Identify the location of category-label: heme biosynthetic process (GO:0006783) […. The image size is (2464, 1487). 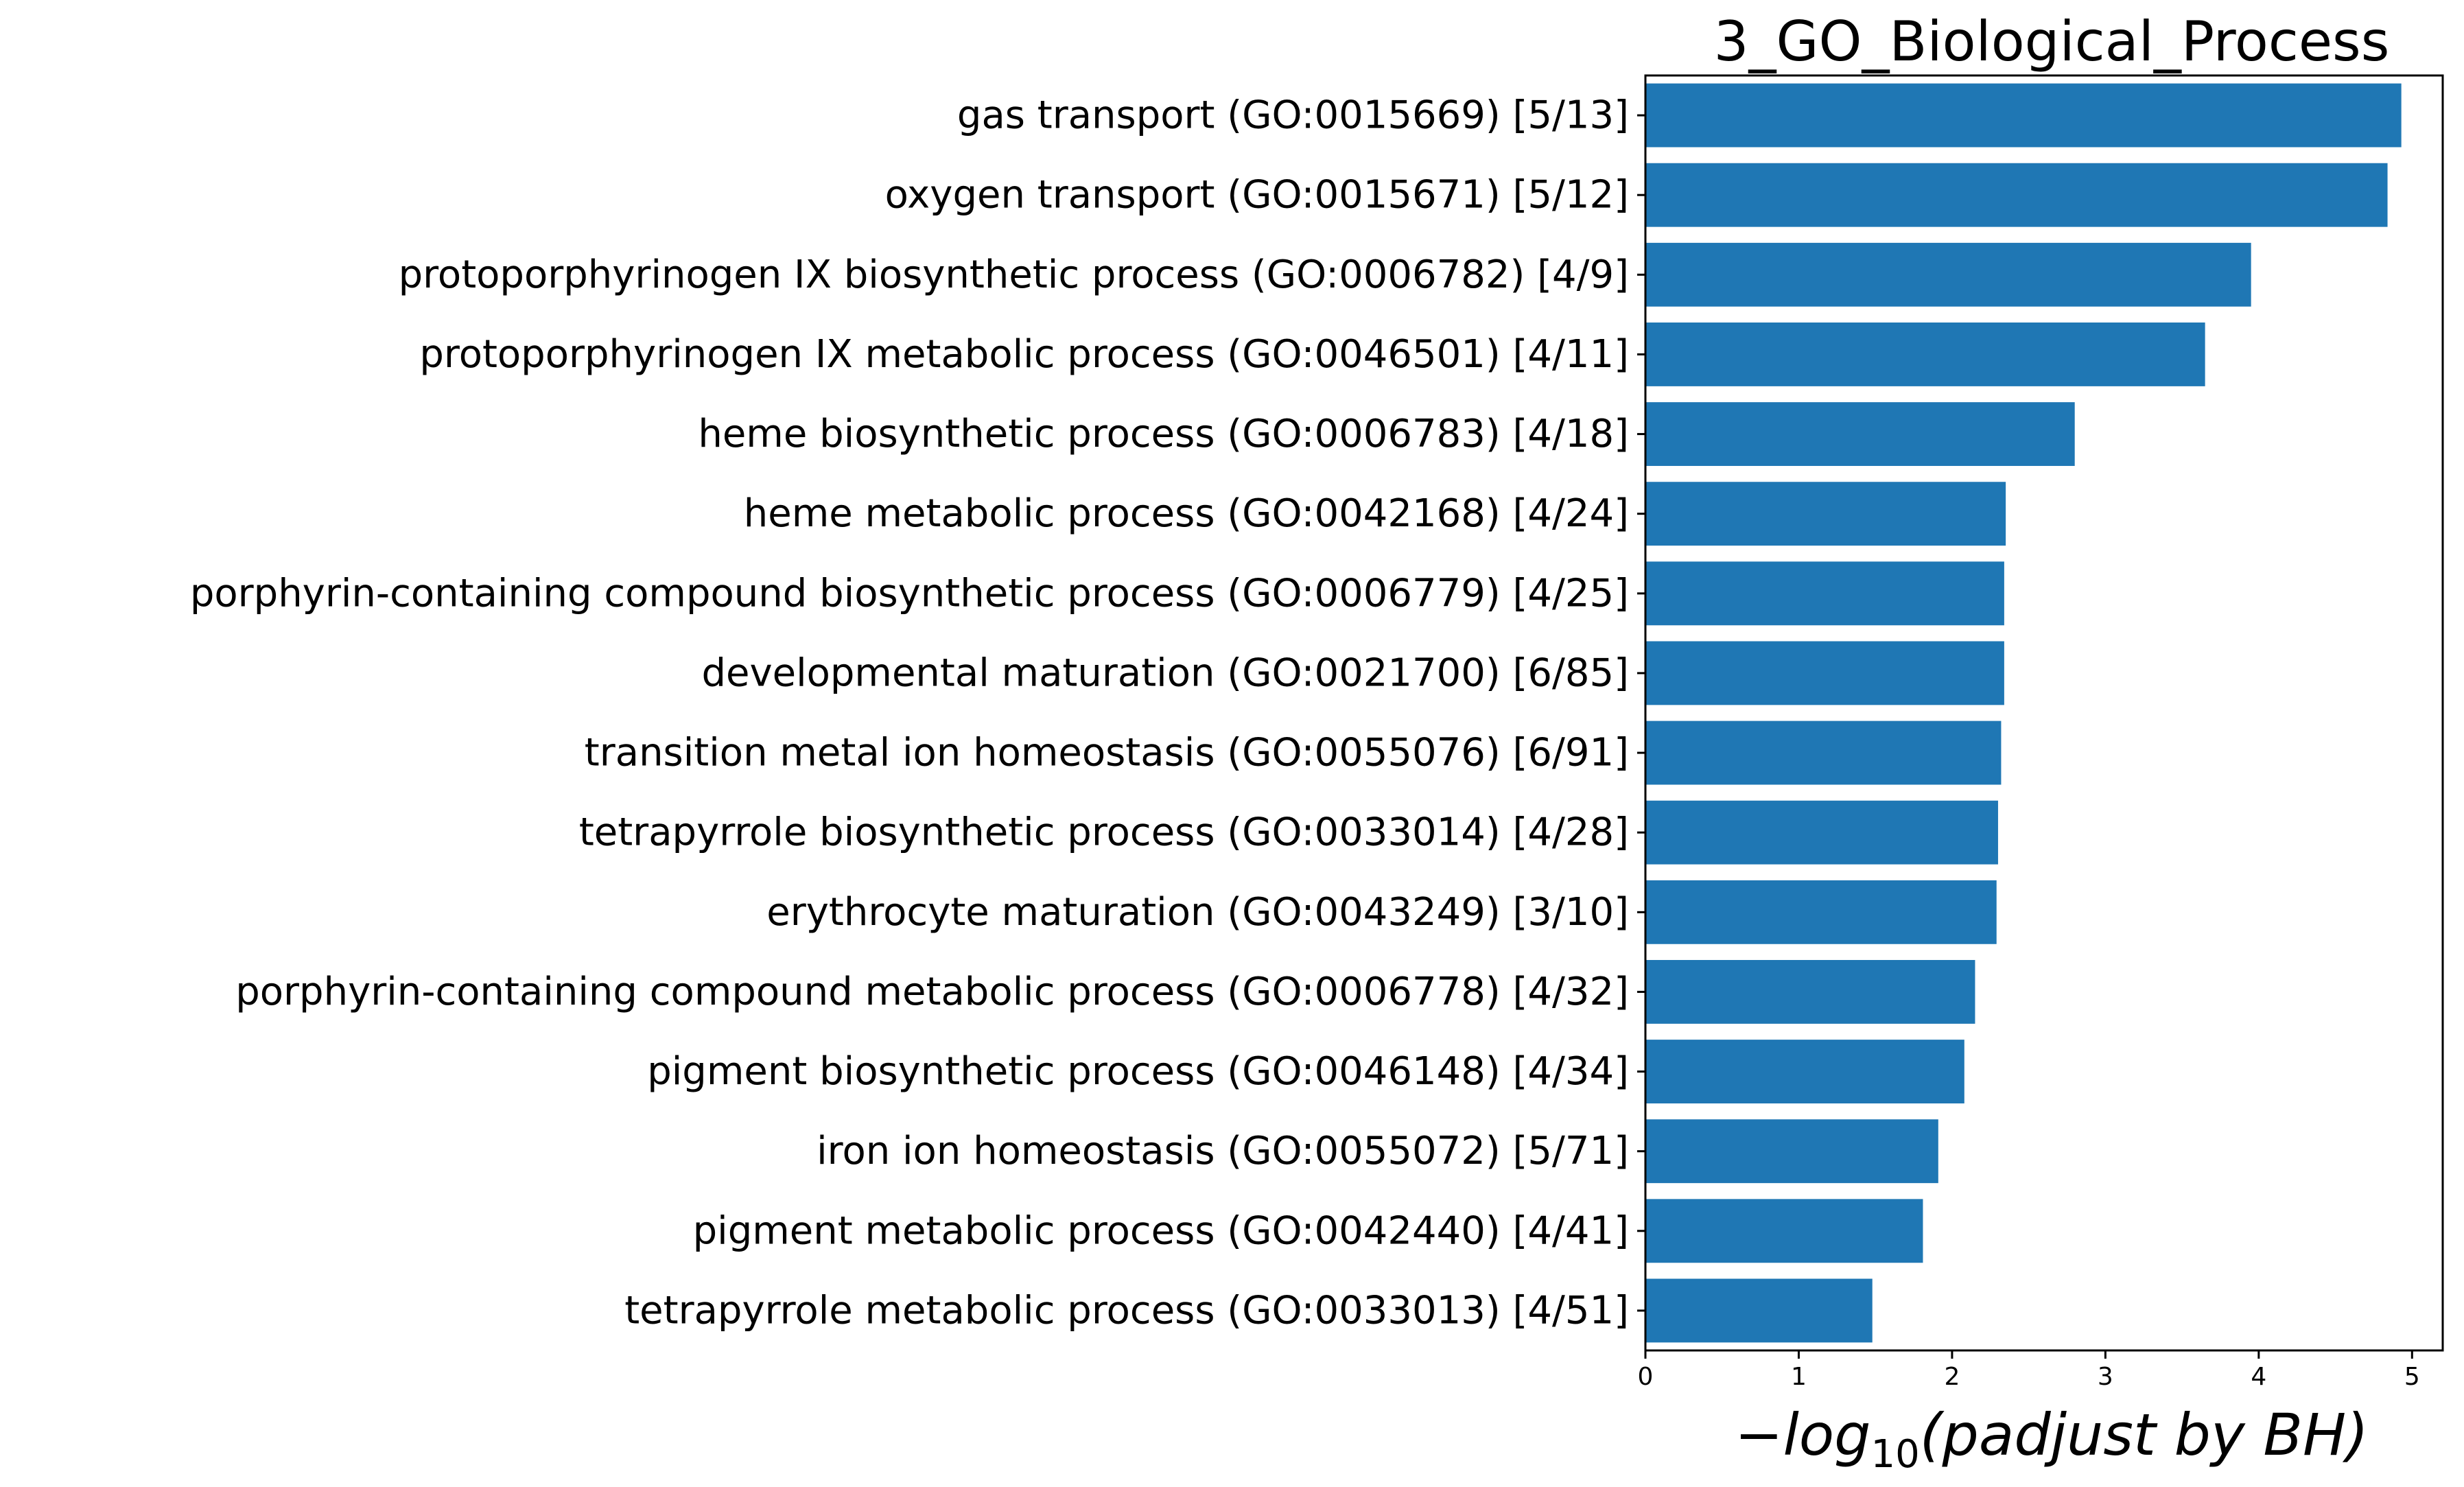
(1163, 434).